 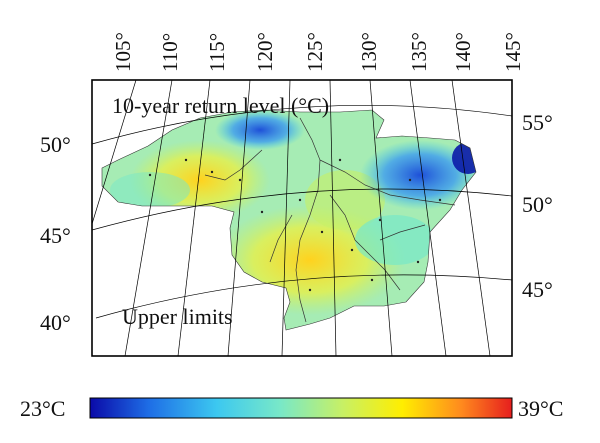 I want to click on lon-label-145: 145°, so click(x=513, y=52).